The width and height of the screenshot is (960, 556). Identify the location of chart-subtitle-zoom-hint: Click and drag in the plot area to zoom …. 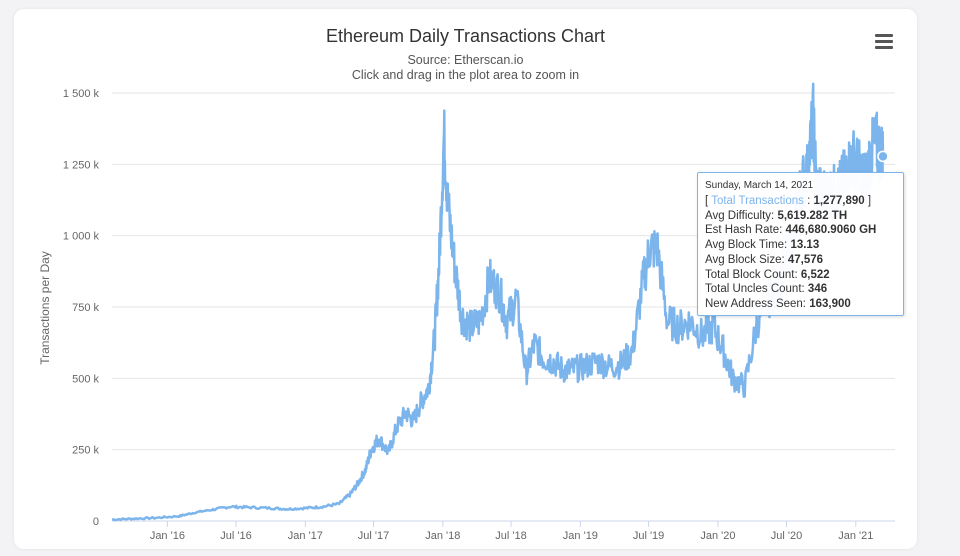
(465, 75).